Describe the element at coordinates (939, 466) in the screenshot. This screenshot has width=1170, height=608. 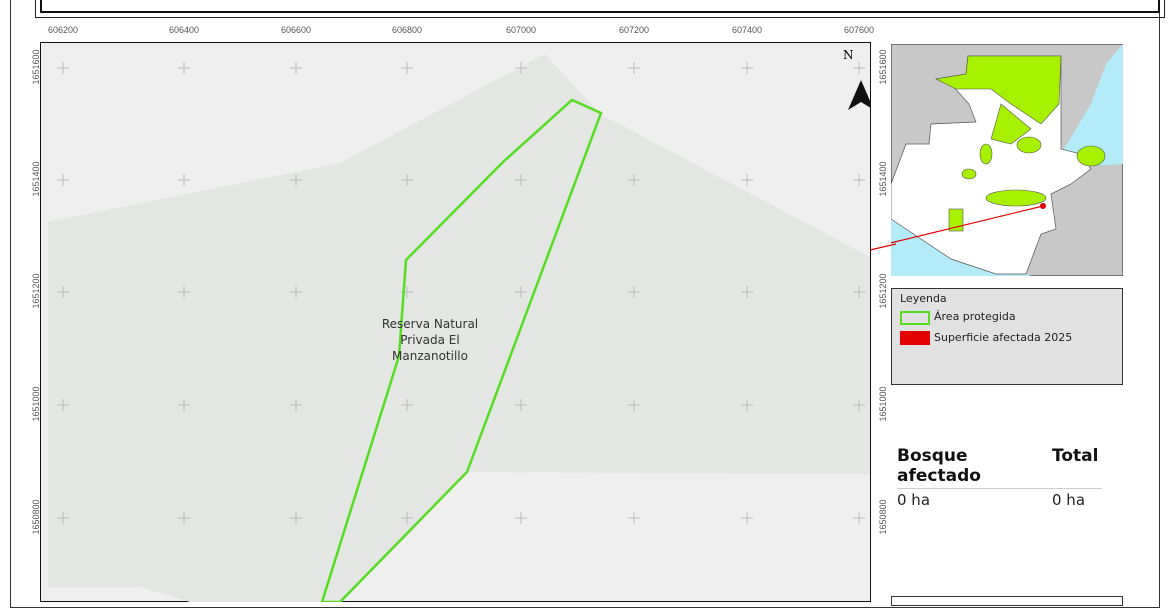
I see `table-header: Bosque afectado` at that location.